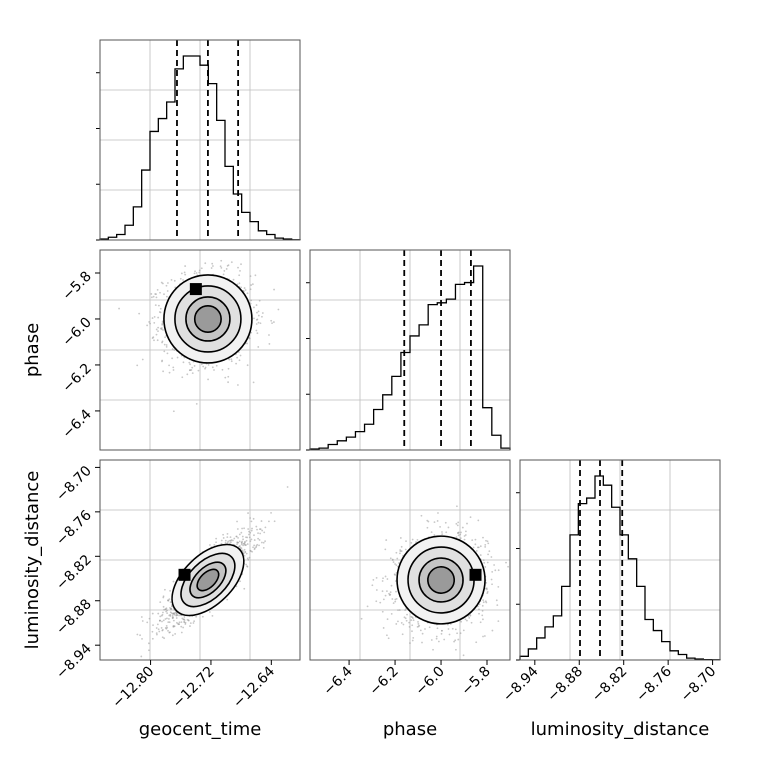  I want to click on hist-geocent-time-grid, so click(200, 140).